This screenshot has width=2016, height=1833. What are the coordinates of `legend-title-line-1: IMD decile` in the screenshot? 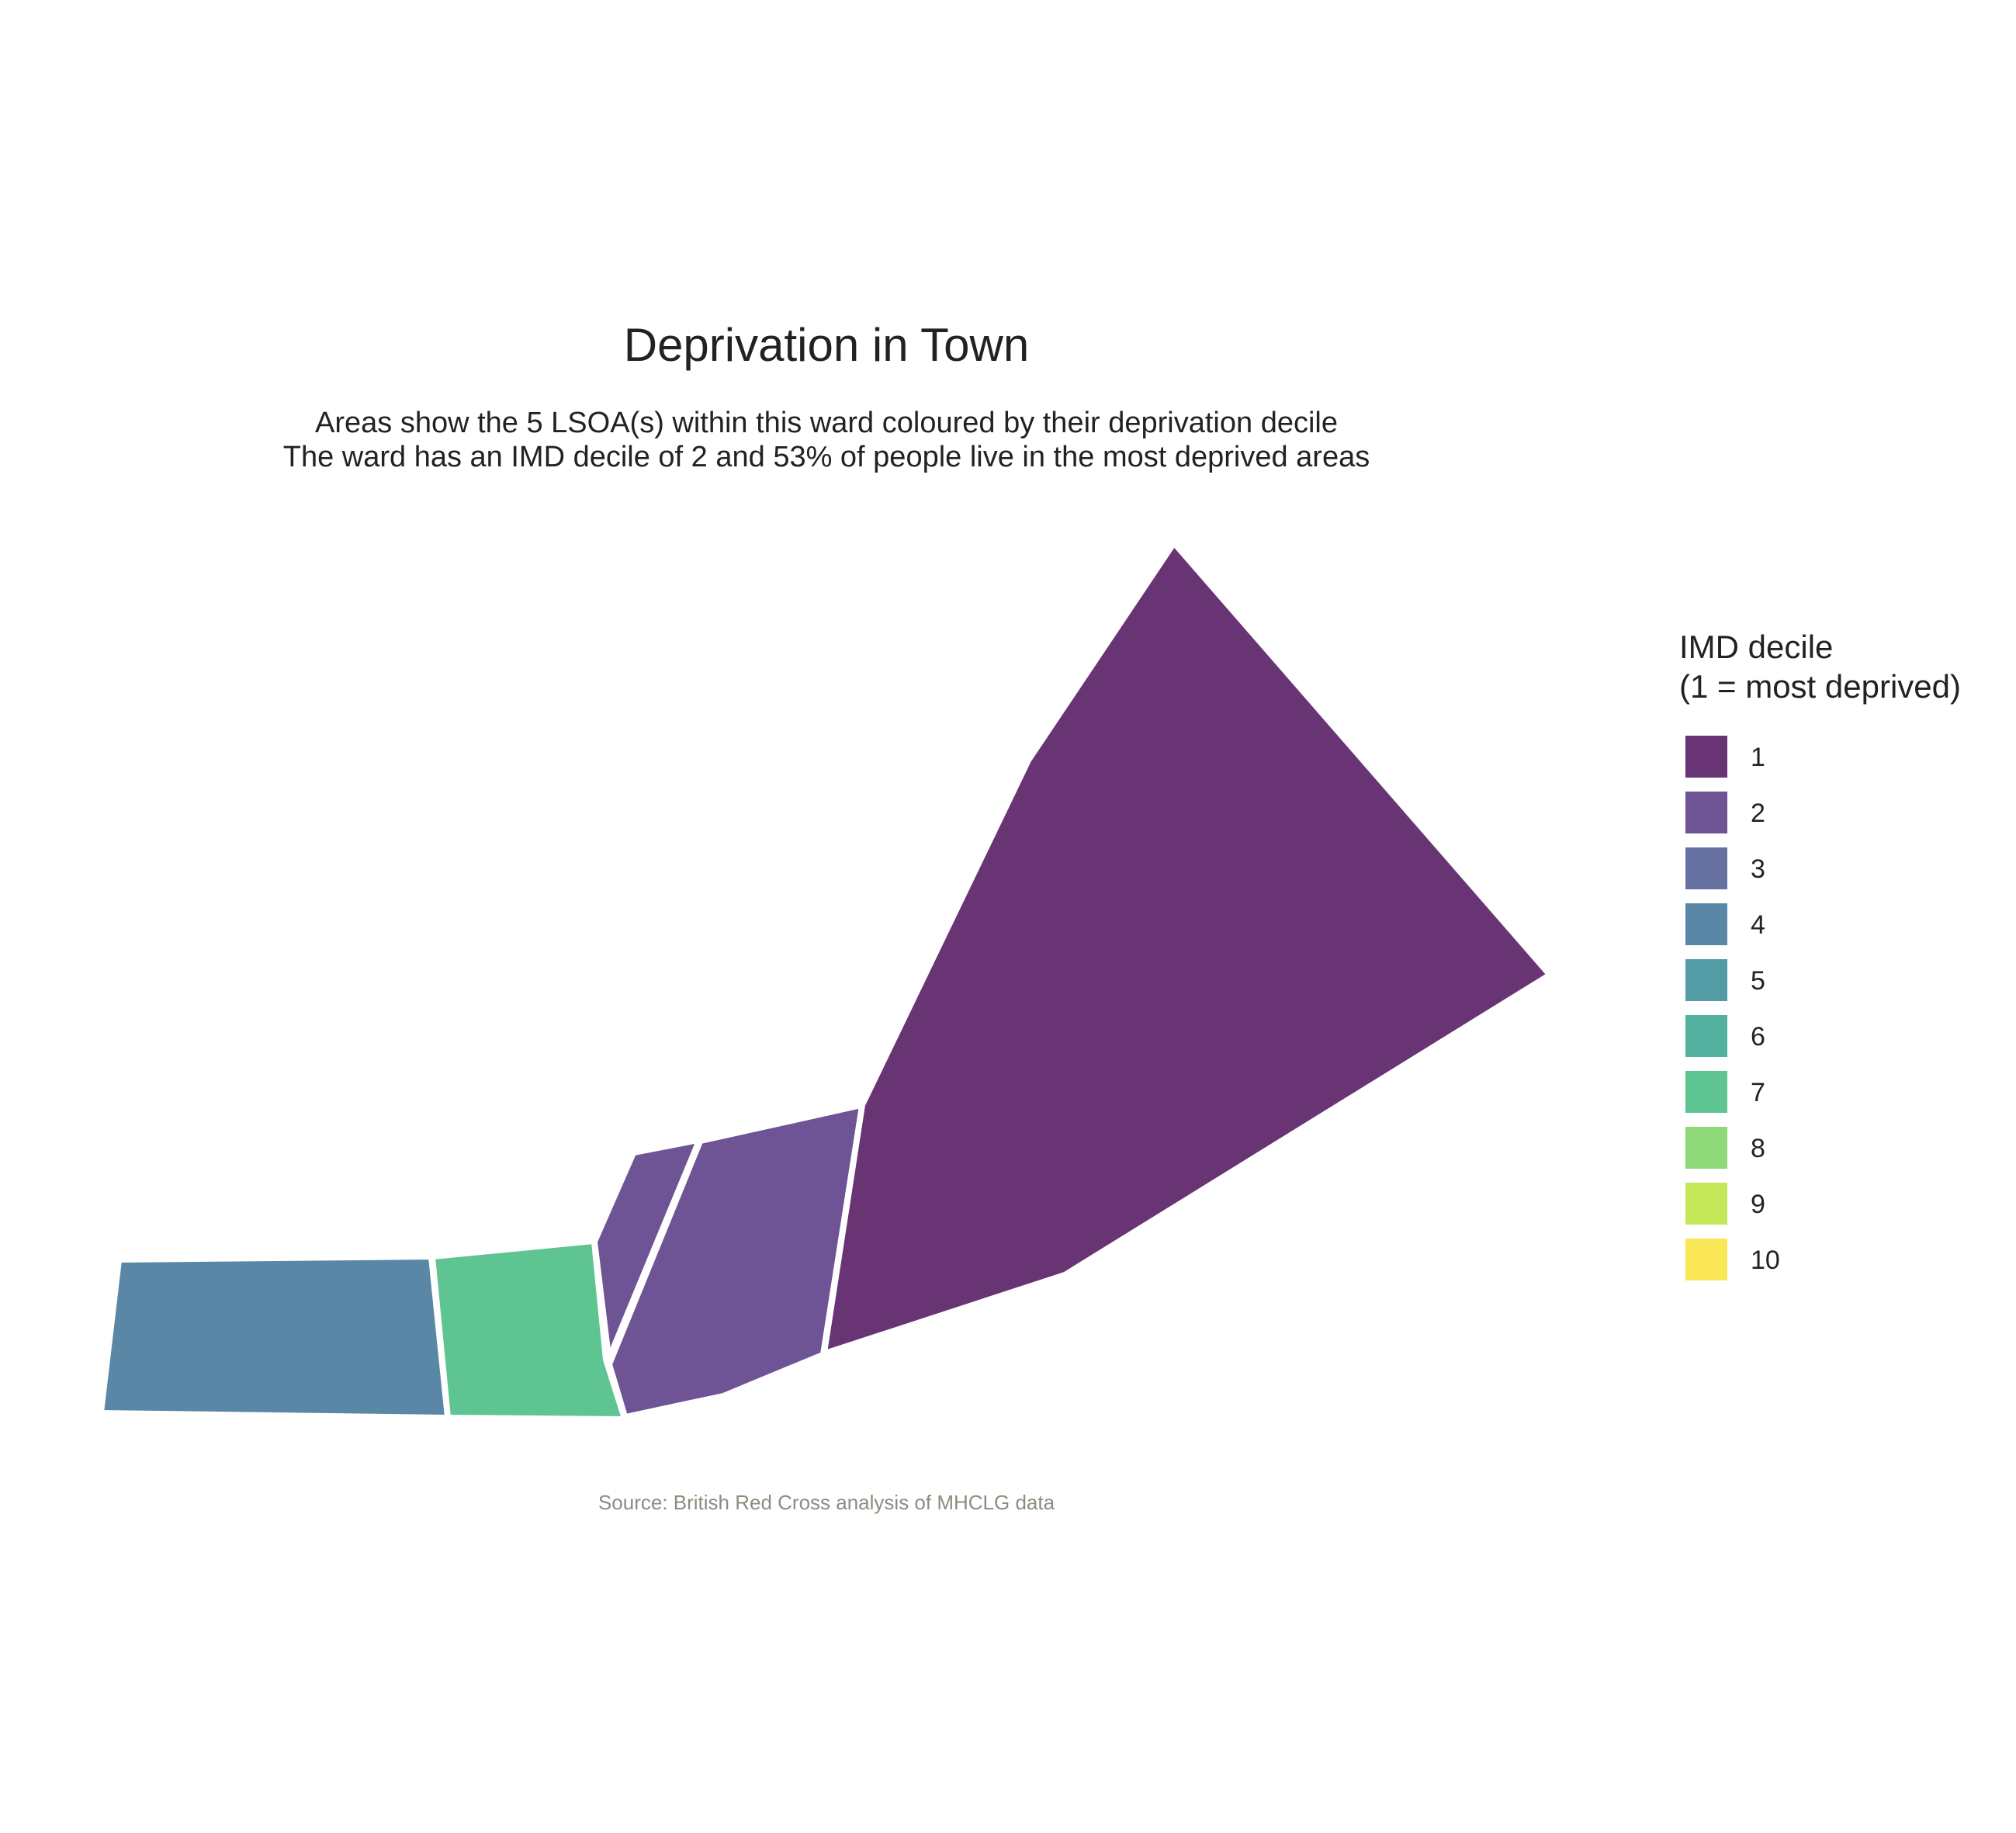 It's located at (1757, 647).